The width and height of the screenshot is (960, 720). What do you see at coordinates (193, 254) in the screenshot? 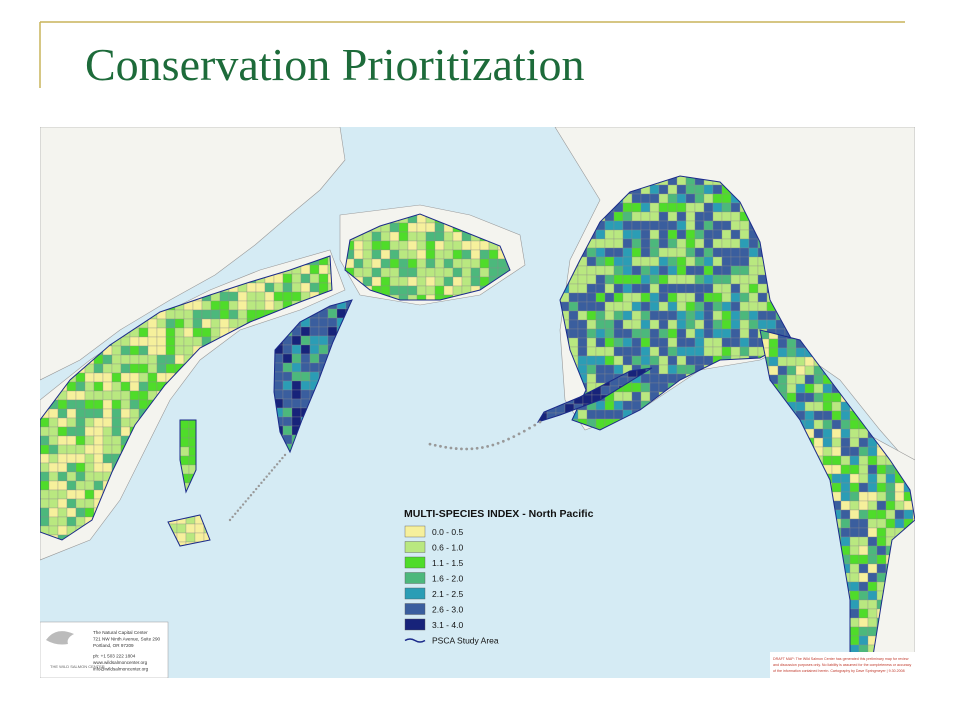
I see `landmass` at bounding box center [193, 254].